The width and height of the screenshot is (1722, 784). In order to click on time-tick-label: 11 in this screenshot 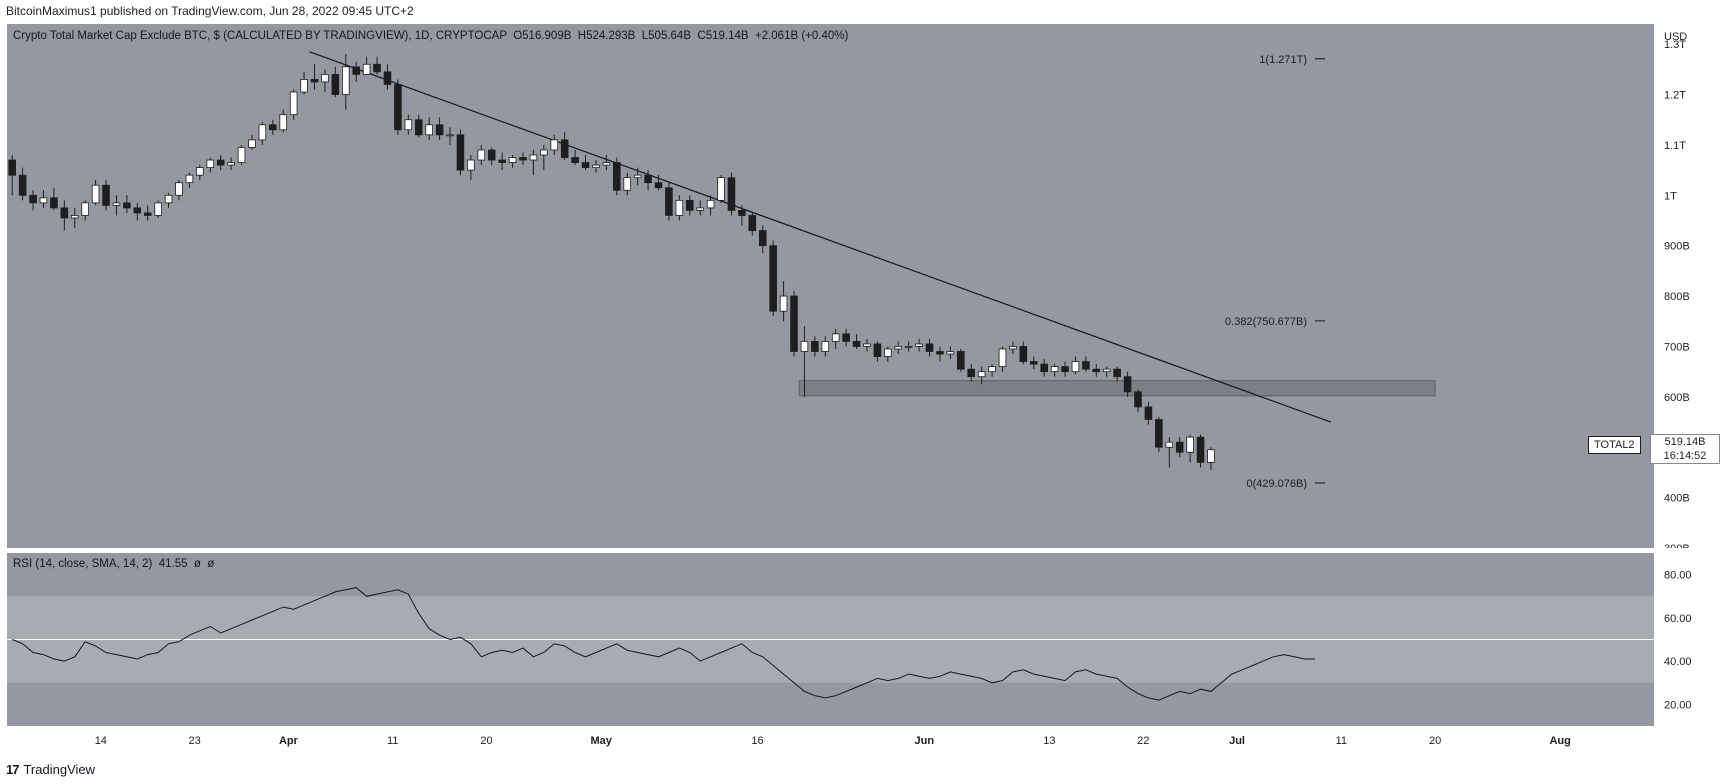, I will do `click(1341, 741)`.